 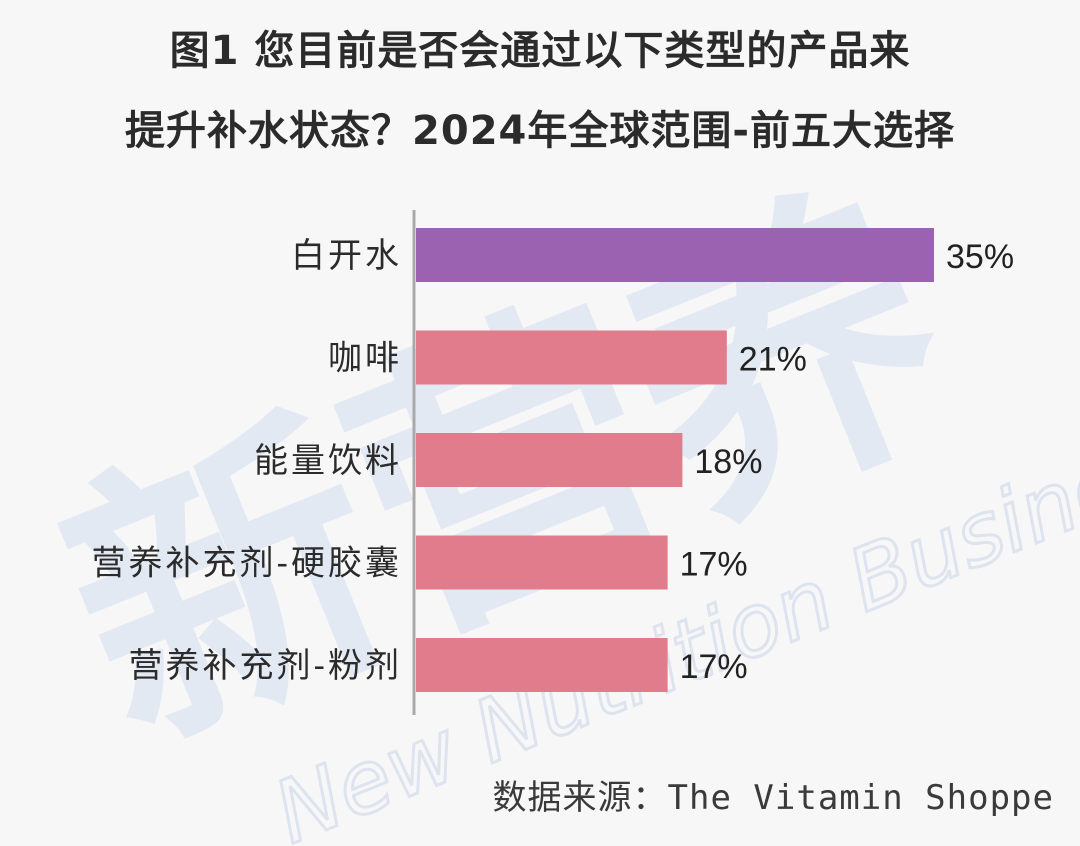 What do you see at coordinates (328, 461) in the screenshot?
I see `category-label-2: 能量饮料` at bounding box center [328, 461].